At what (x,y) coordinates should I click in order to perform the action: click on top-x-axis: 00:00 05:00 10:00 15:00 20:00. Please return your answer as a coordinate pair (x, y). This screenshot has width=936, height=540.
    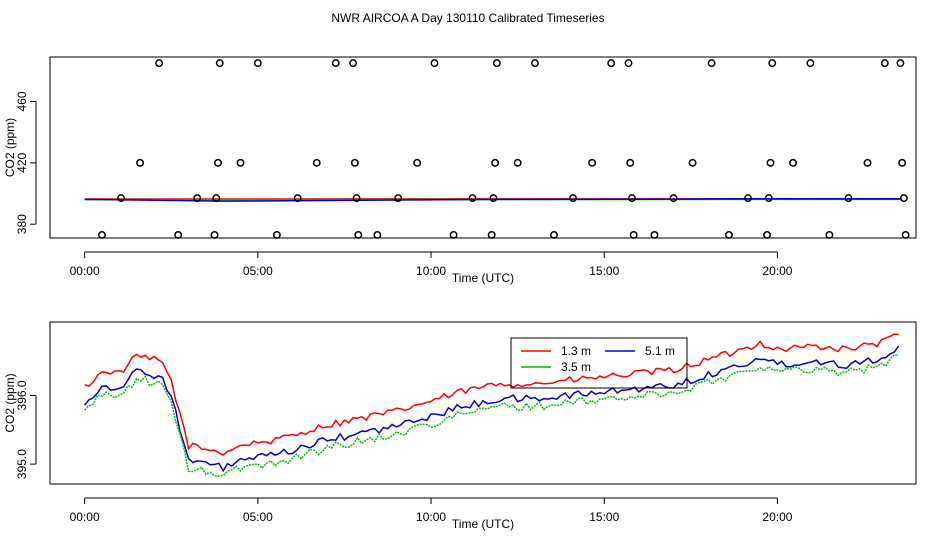
    Looking at the image, I should click on (431, 264).